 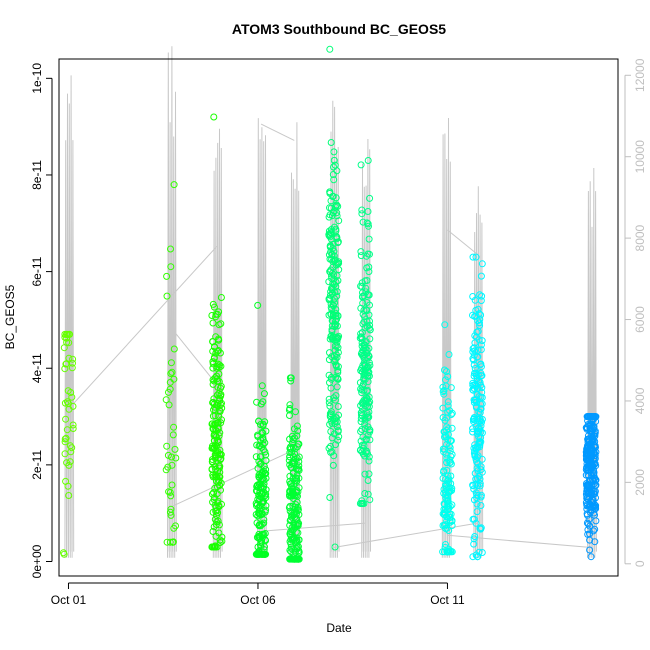 What do you see at coordinates (640, 319) in the screenshot?
I see `y2-tick-label: 6000` at bounding box center [640, 319].